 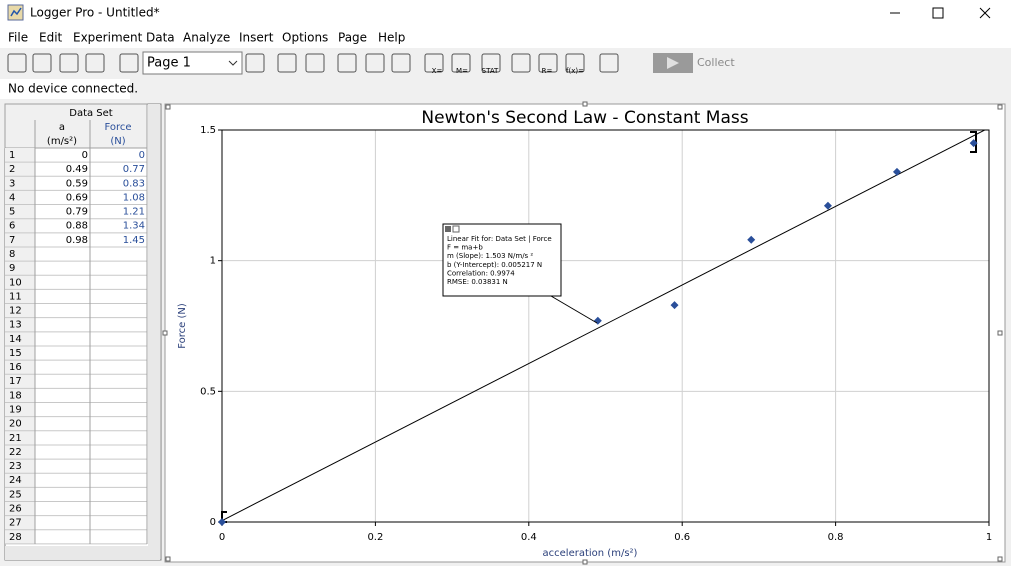 I want to click on icon-label: X=, so click(x=437, y=71).